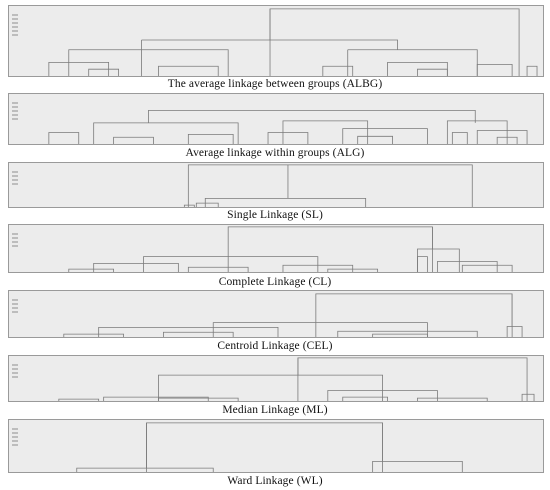 This screenshot has height=490, width=550. I want to click on dendrogram-alg-tree, so click(288, 126).